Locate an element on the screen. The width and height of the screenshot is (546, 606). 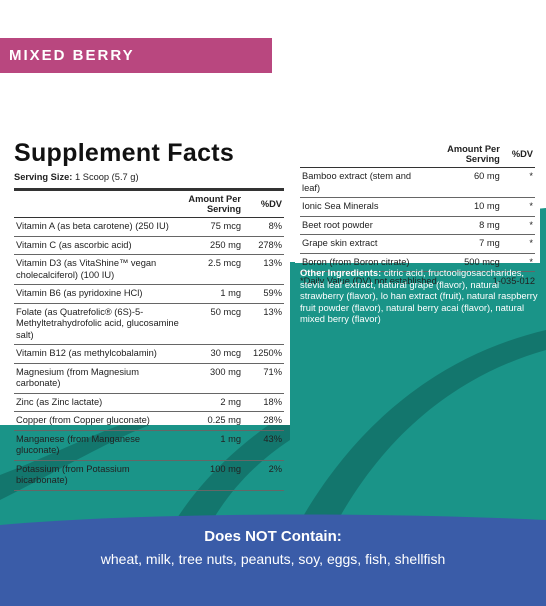
dv: 71% is located at coordinates (267, 378).